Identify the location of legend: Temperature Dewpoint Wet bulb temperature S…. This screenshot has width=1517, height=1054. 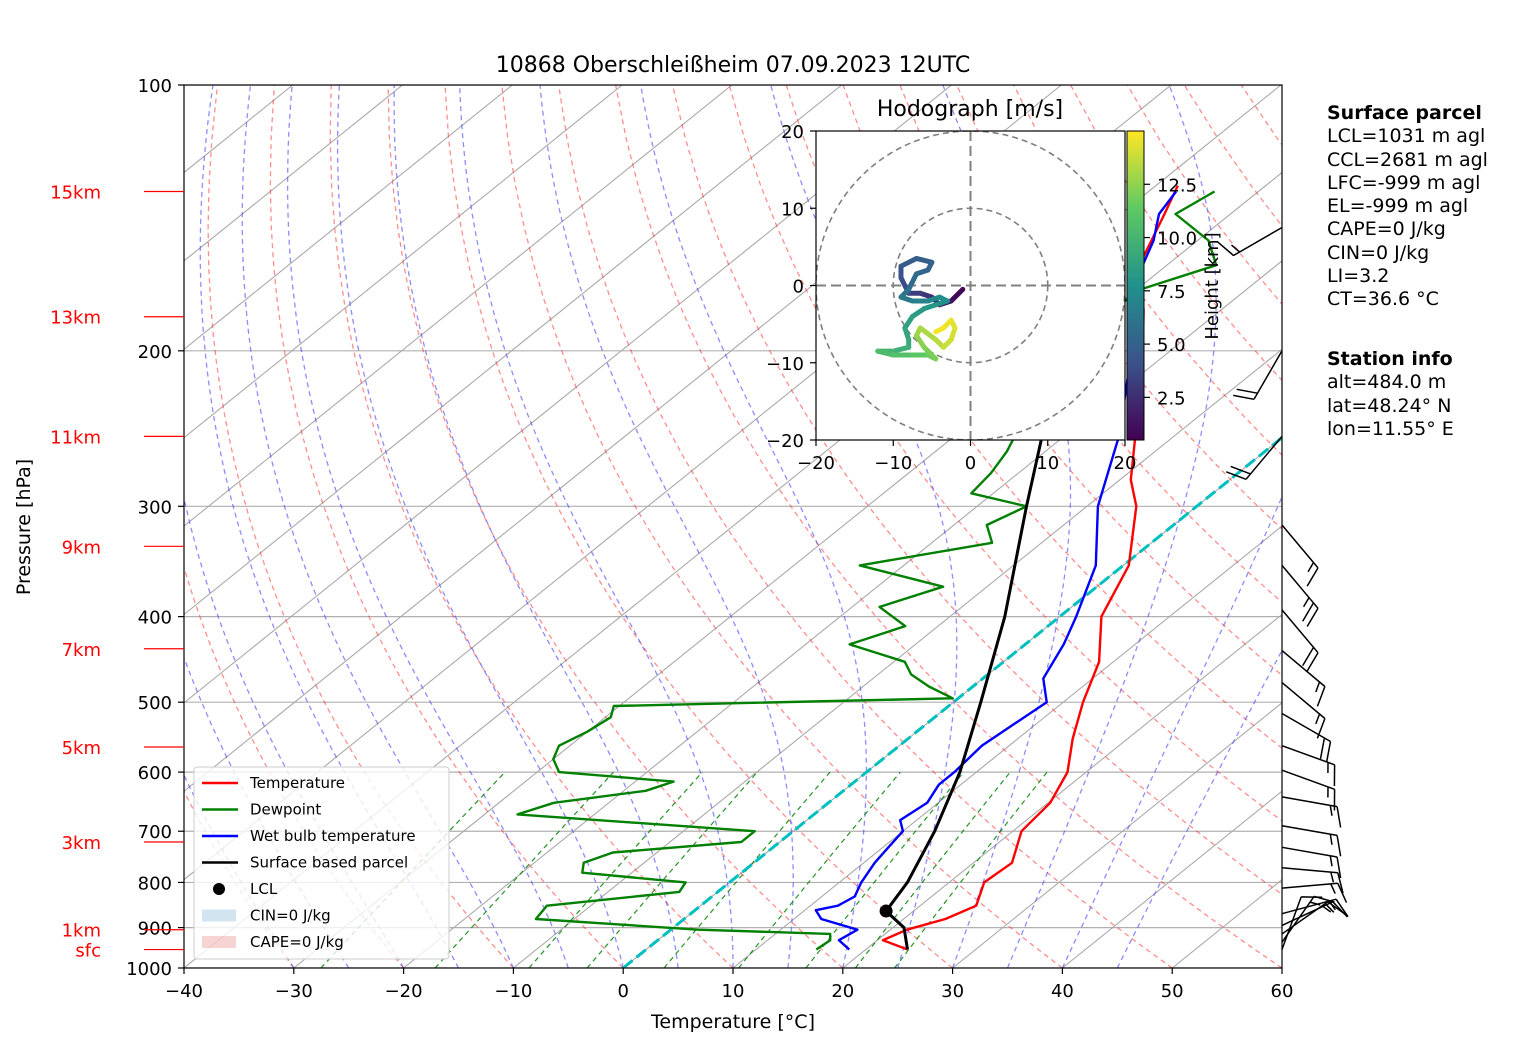
(321, 863).